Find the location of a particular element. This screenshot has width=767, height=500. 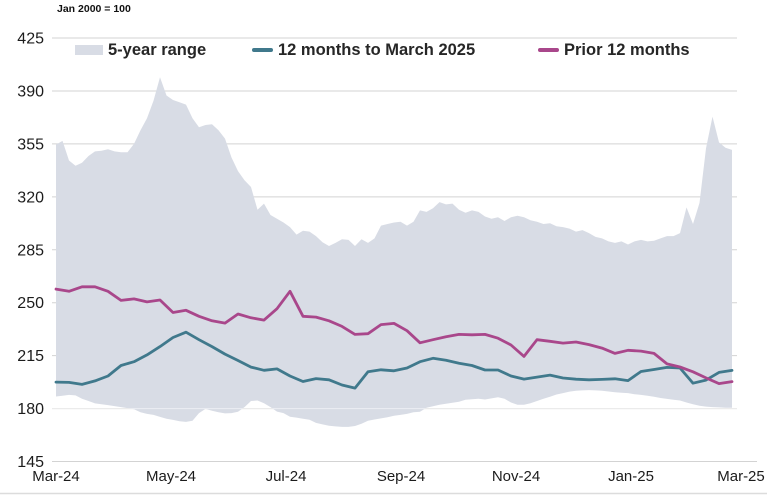

y-tick-label: 355 is located at coordinates (30, 144).